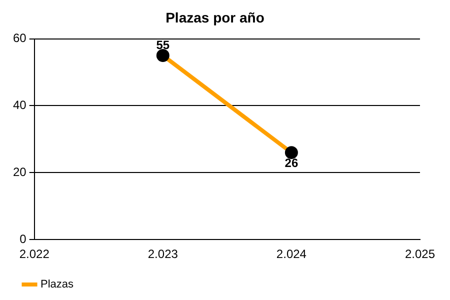 The width and height of the screenshot is (450, 300). I want to click on legend-label: Plazas, so click(57, 284).